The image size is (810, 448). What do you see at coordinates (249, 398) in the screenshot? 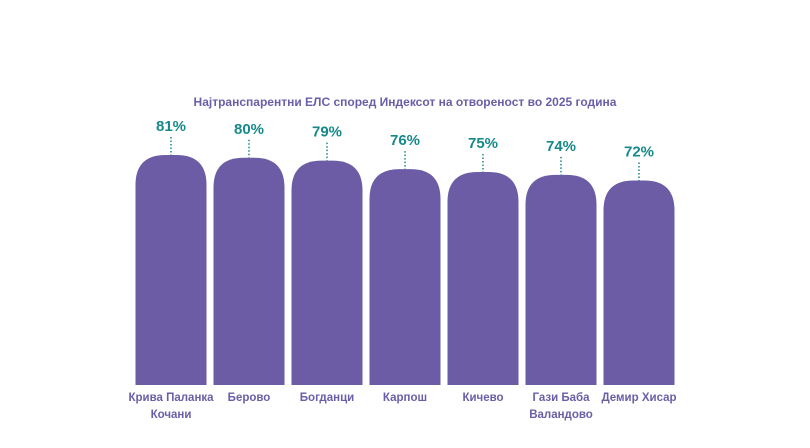
I see `x-tick-label: Берово` at bounding box center [249, 398].